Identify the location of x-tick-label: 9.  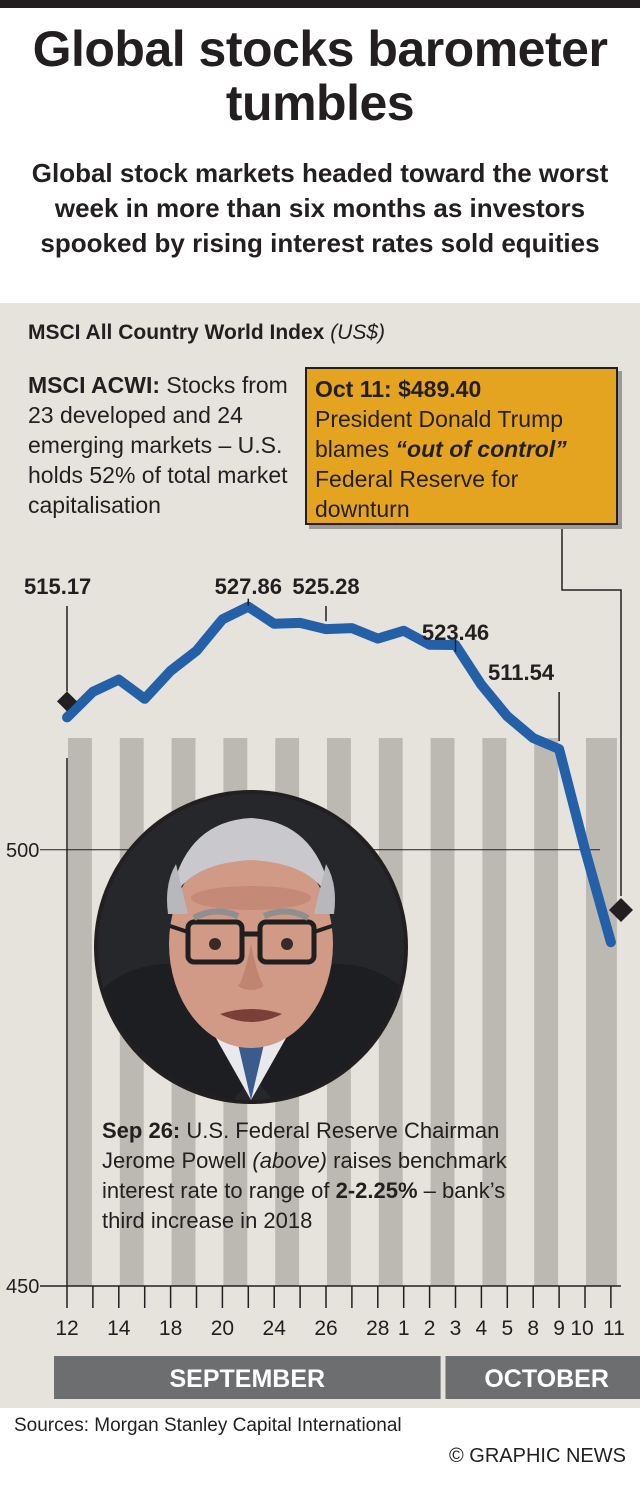
(559, 1328).